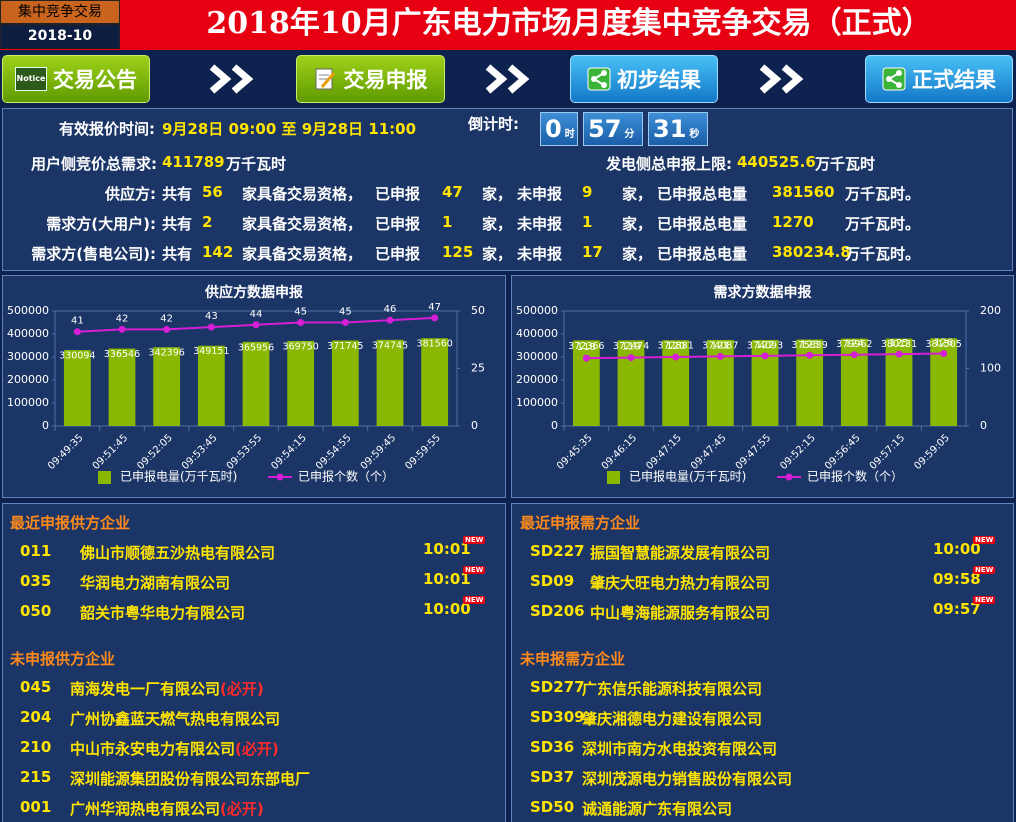 This screenshot has width=1016, height=822. What do you see at coordinates (592, 252) in the screenshot?
I see `value: 17` at bounding box center [592, 252].